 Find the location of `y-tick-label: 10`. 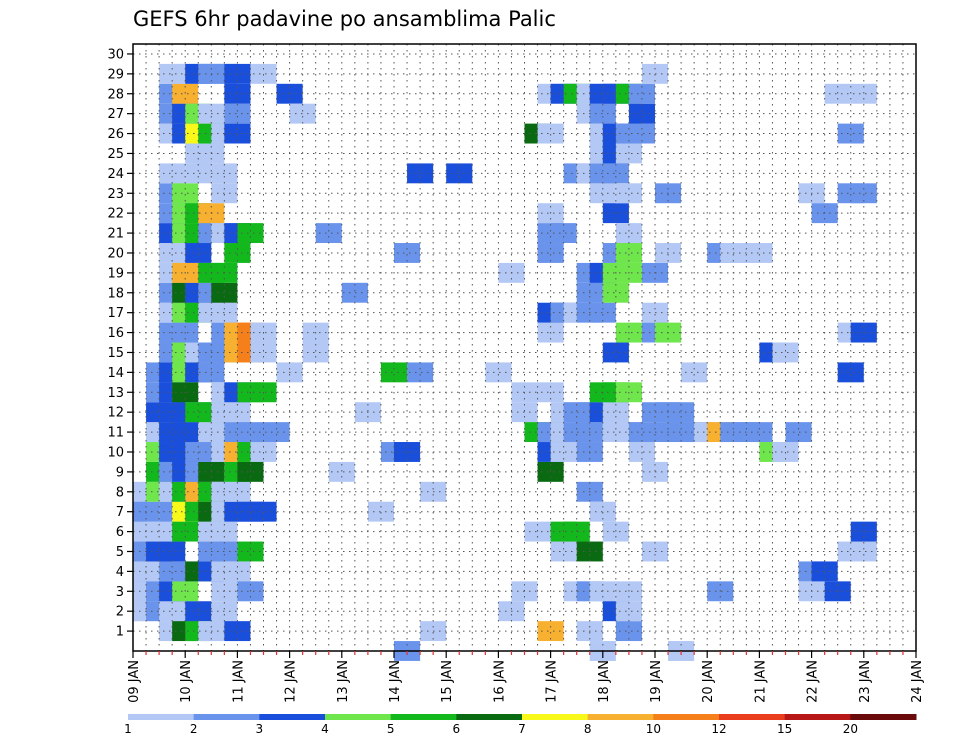

y-tick-label: 10 is located at coordinates (115, 452).